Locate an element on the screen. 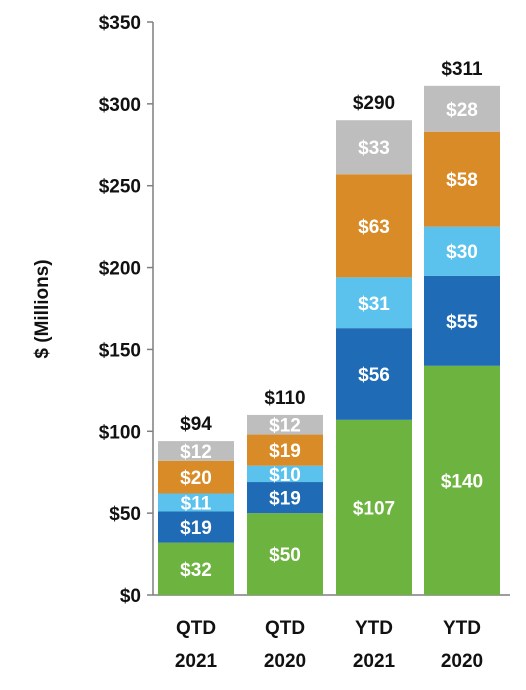 This screenshot has width=526, height=690. y-tick-label: $150 is located at coordinates (120, 350).